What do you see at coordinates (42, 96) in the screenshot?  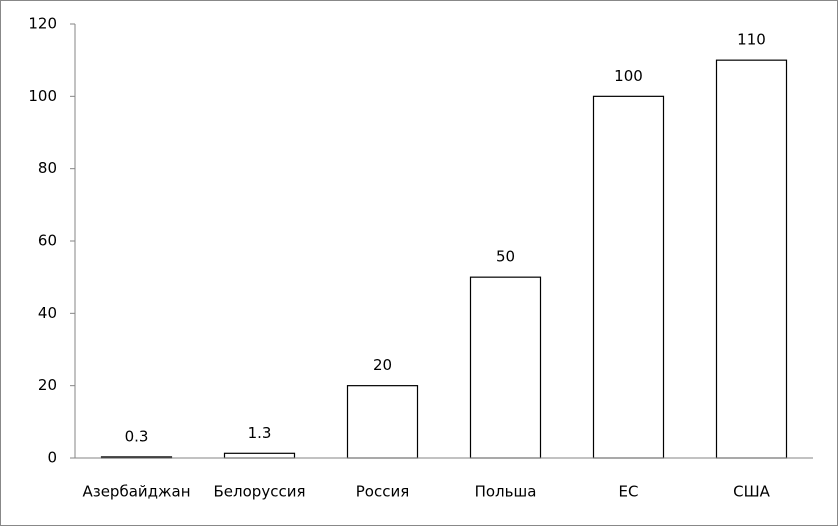 I see `y-tick-label: 100` at bounding box center [42, 96].